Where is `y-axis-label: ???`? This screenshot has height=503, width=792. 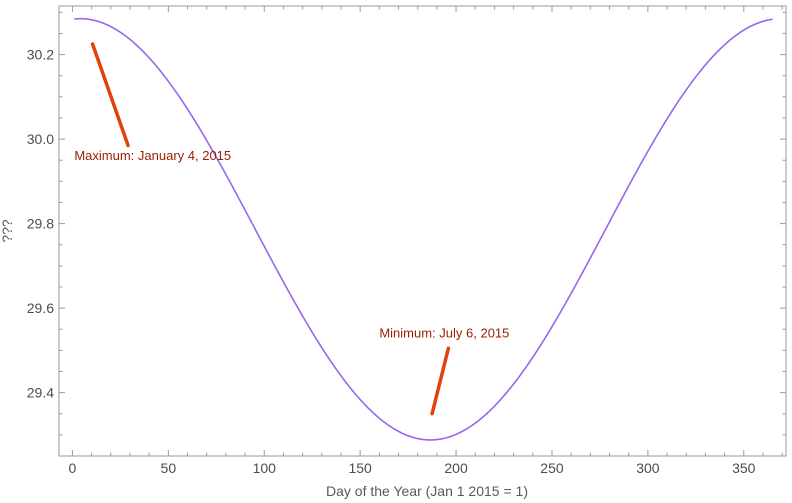
y-axis-label: ??? is located at coordinates (7, 231).